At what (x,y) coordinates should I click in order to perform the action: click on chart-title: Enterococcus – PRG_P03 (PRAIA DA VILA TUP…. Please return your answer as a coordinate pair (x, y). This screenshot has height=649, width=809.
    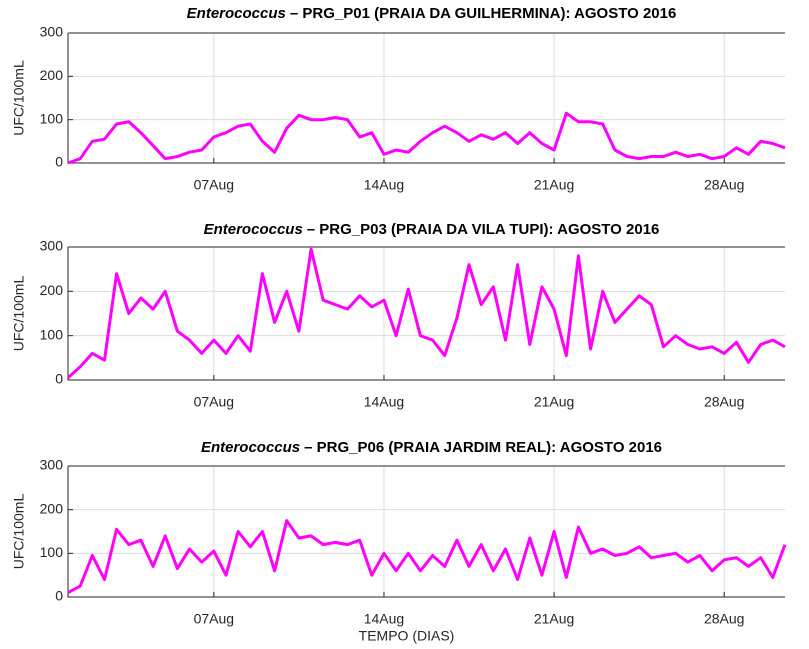
    Looking at the image, I should click on (432, 229).